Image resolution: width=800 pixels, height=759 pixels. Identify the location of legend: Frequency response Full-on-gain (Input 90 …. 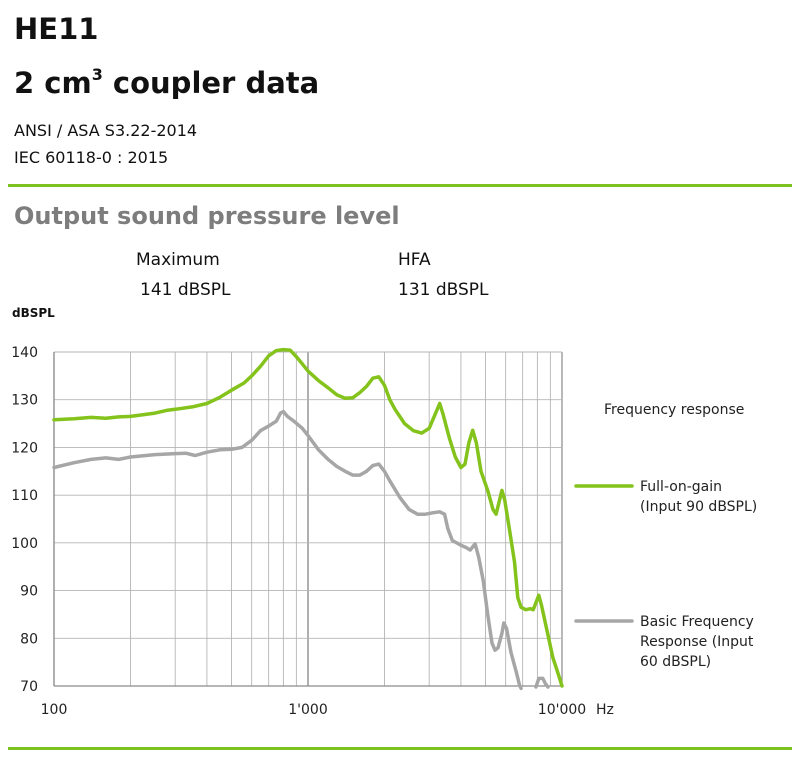
(665, 536).